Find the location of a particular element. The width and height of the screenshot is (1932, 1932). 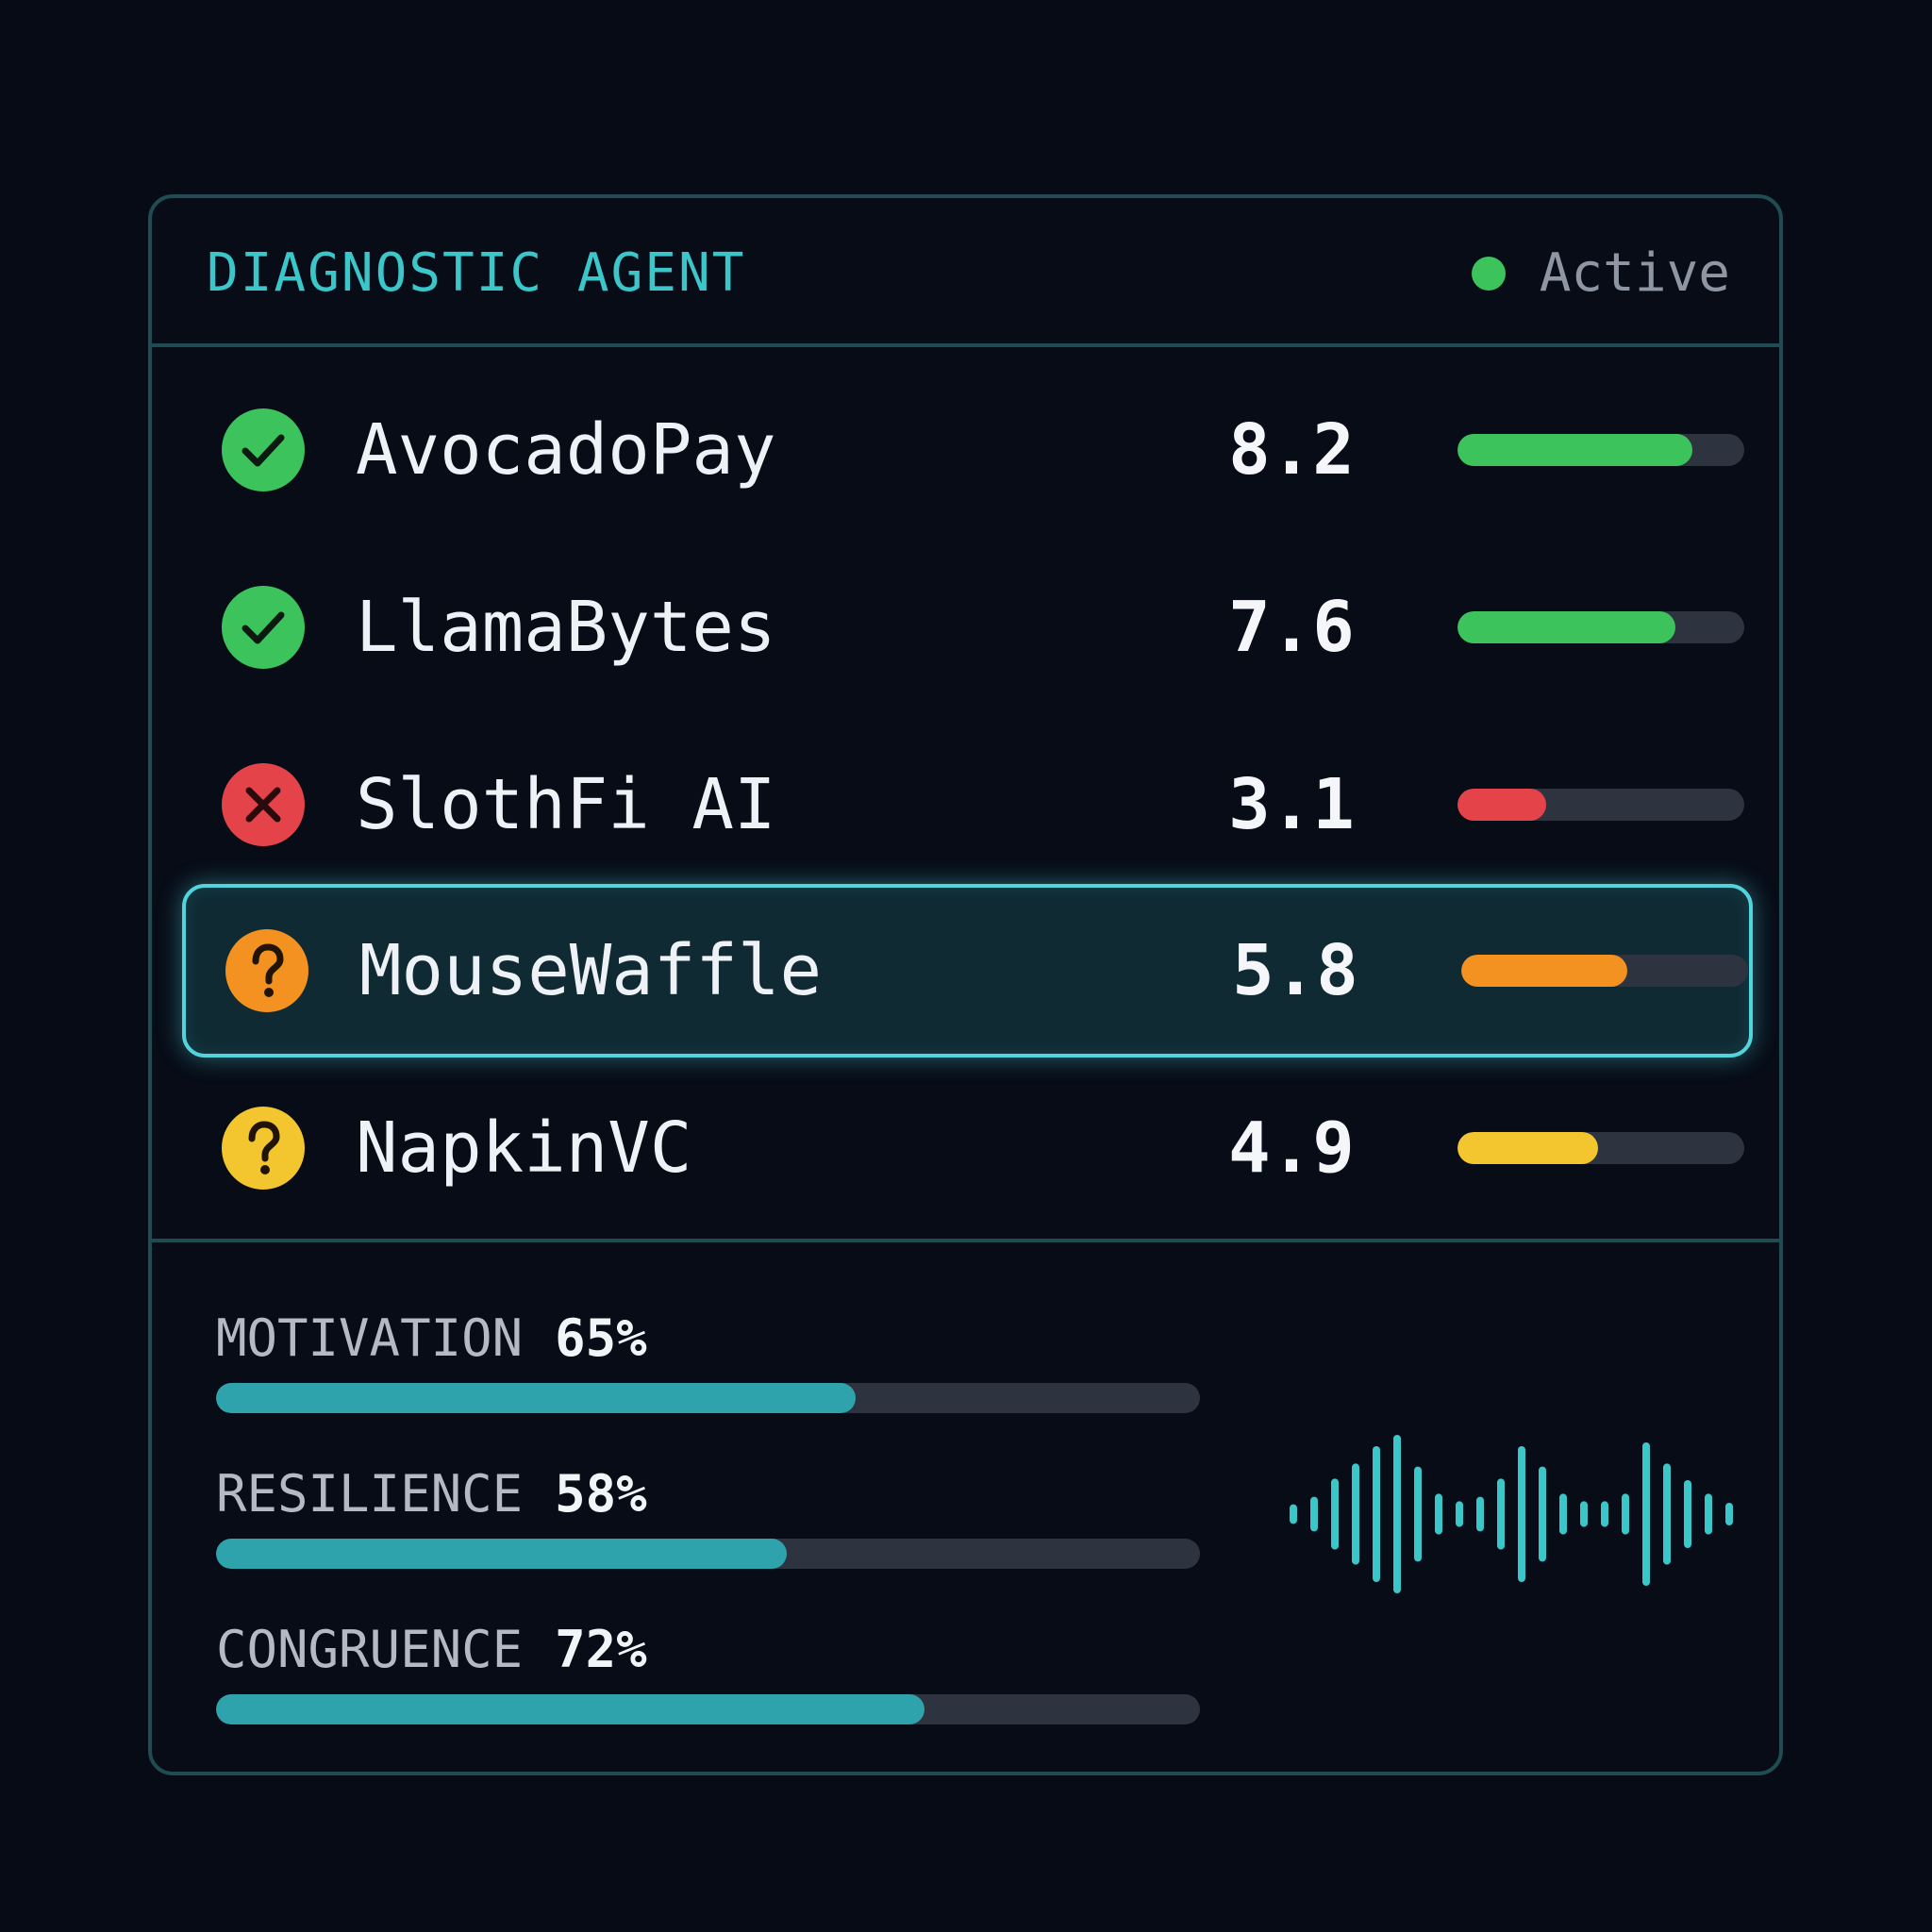

agent-score: 7.6 is located at coordinates (1292, 627).